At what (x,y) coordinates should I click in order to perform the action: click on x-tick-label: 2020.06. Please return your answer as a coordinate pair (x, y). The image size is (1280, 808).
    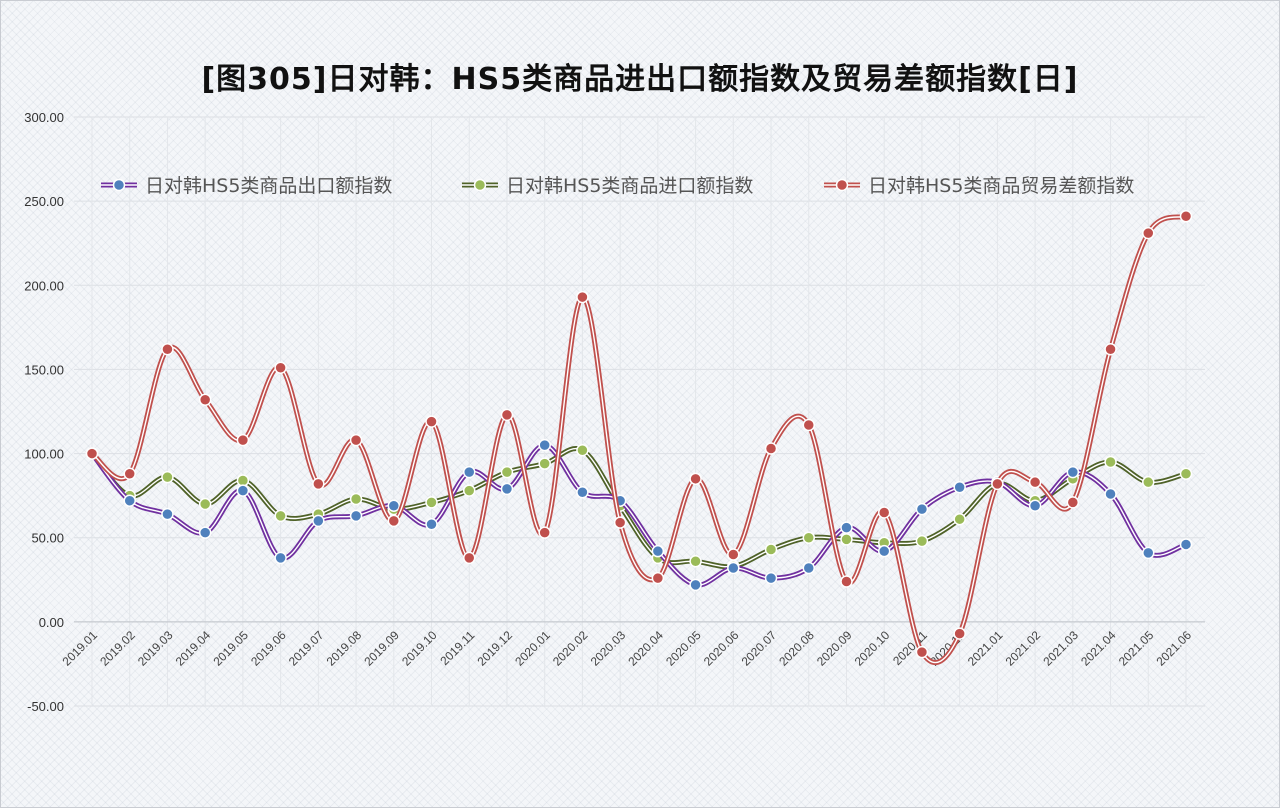
    Looking at the image, I should click on (721, 648).